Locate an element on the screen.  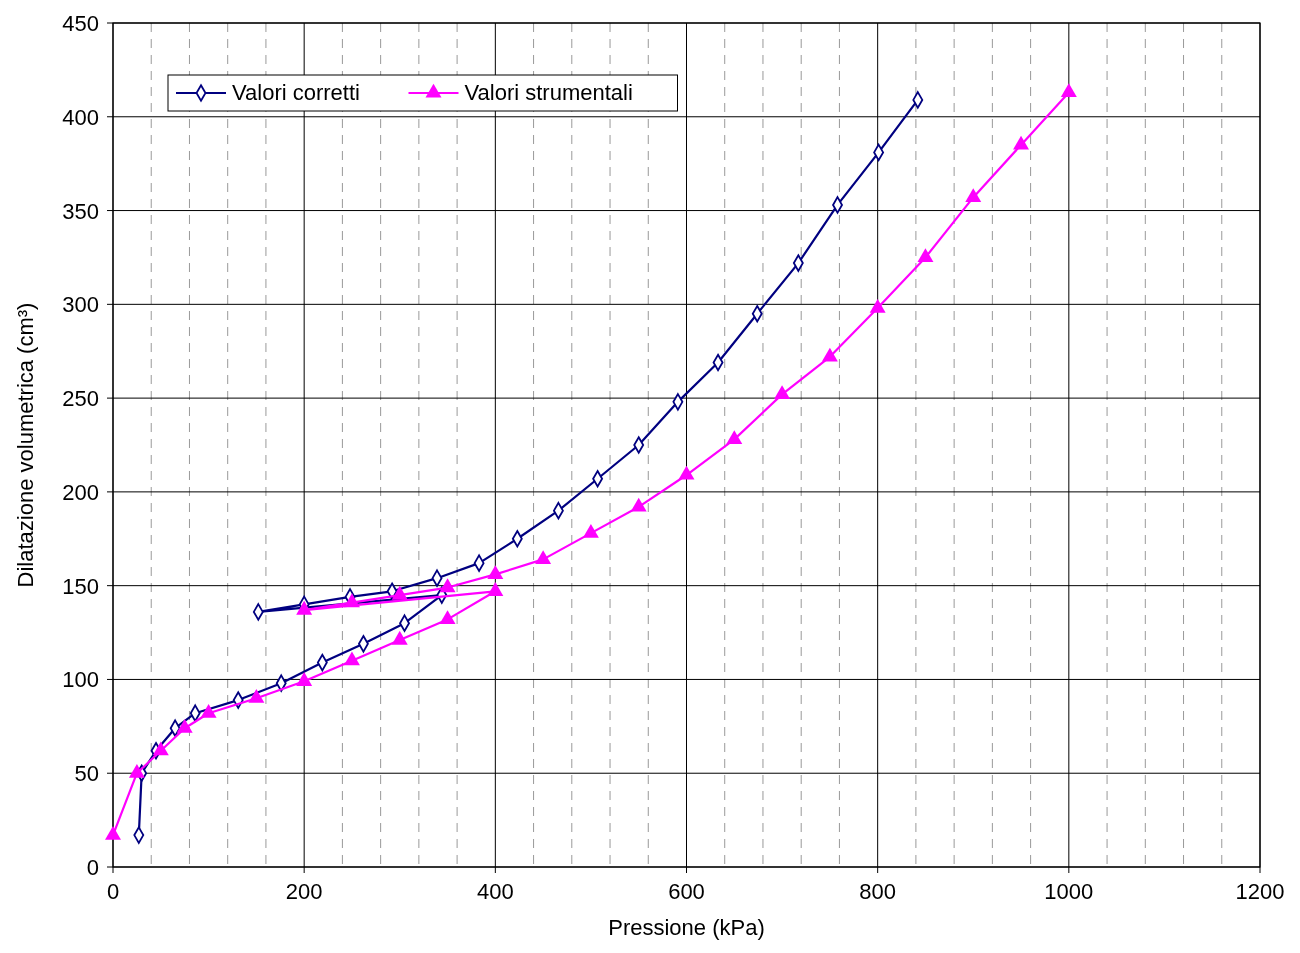
y-tick-label: 100 is located at coordinates (80, 680).